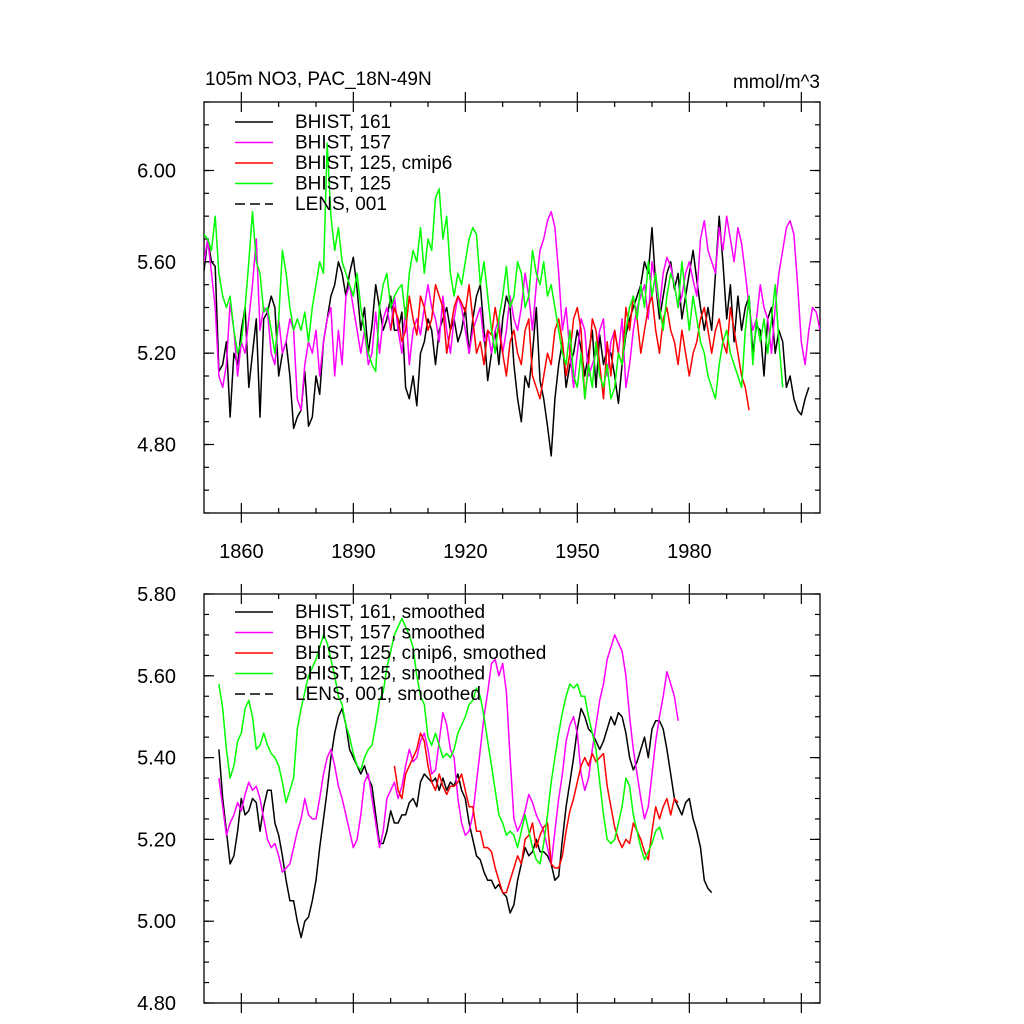  I want to click on legend-label: BHIST, 161, smoothed, so click(390, 612).